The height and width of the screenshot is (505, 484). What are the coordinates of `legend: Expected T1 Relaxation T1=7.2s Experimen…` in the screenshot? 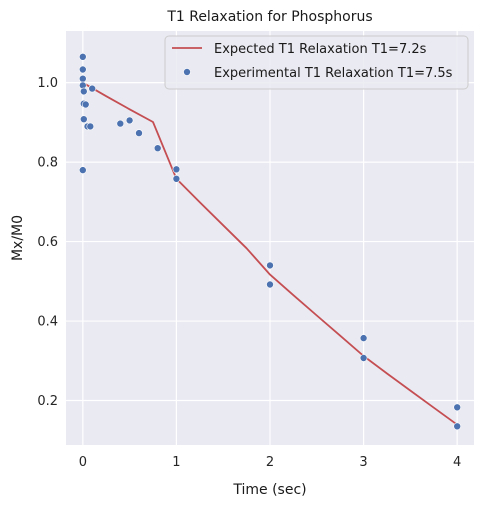 It's located at (316, 62).